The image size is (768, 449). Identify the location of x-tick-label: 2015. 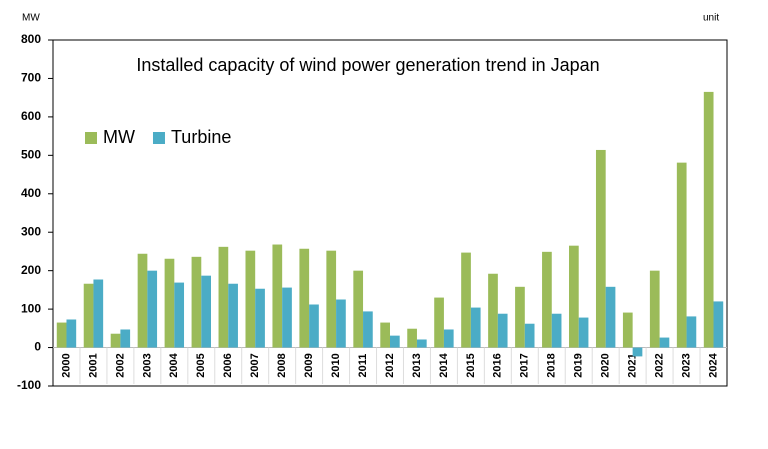
(471, 365).